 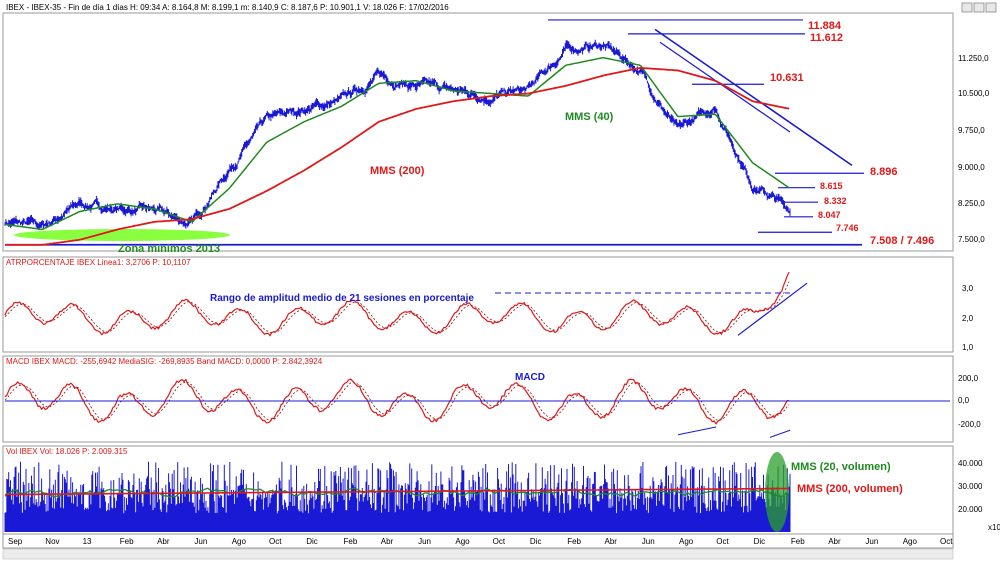 What do you see at coordinates (968, 318) in the screenshot?
I see `atr-ytick: 2,0` at bounding box center [968, 318].